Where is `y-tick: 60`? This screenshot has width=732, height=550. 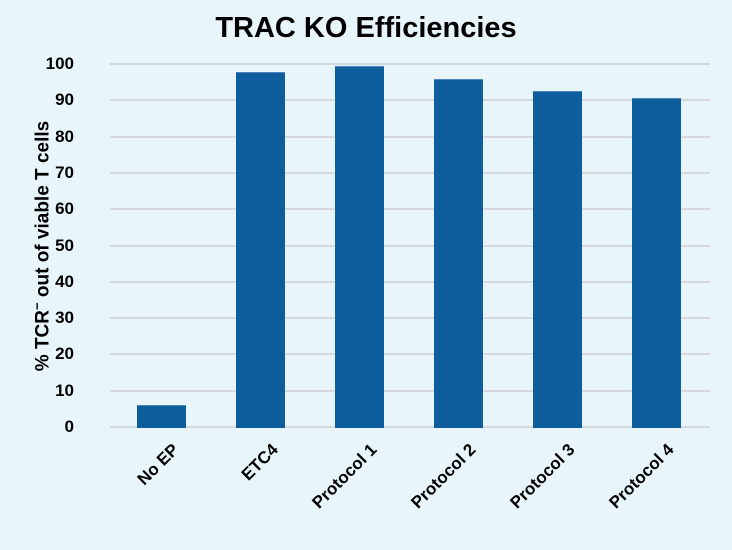 y-tick: 60 is located at coordinates (64, 209).